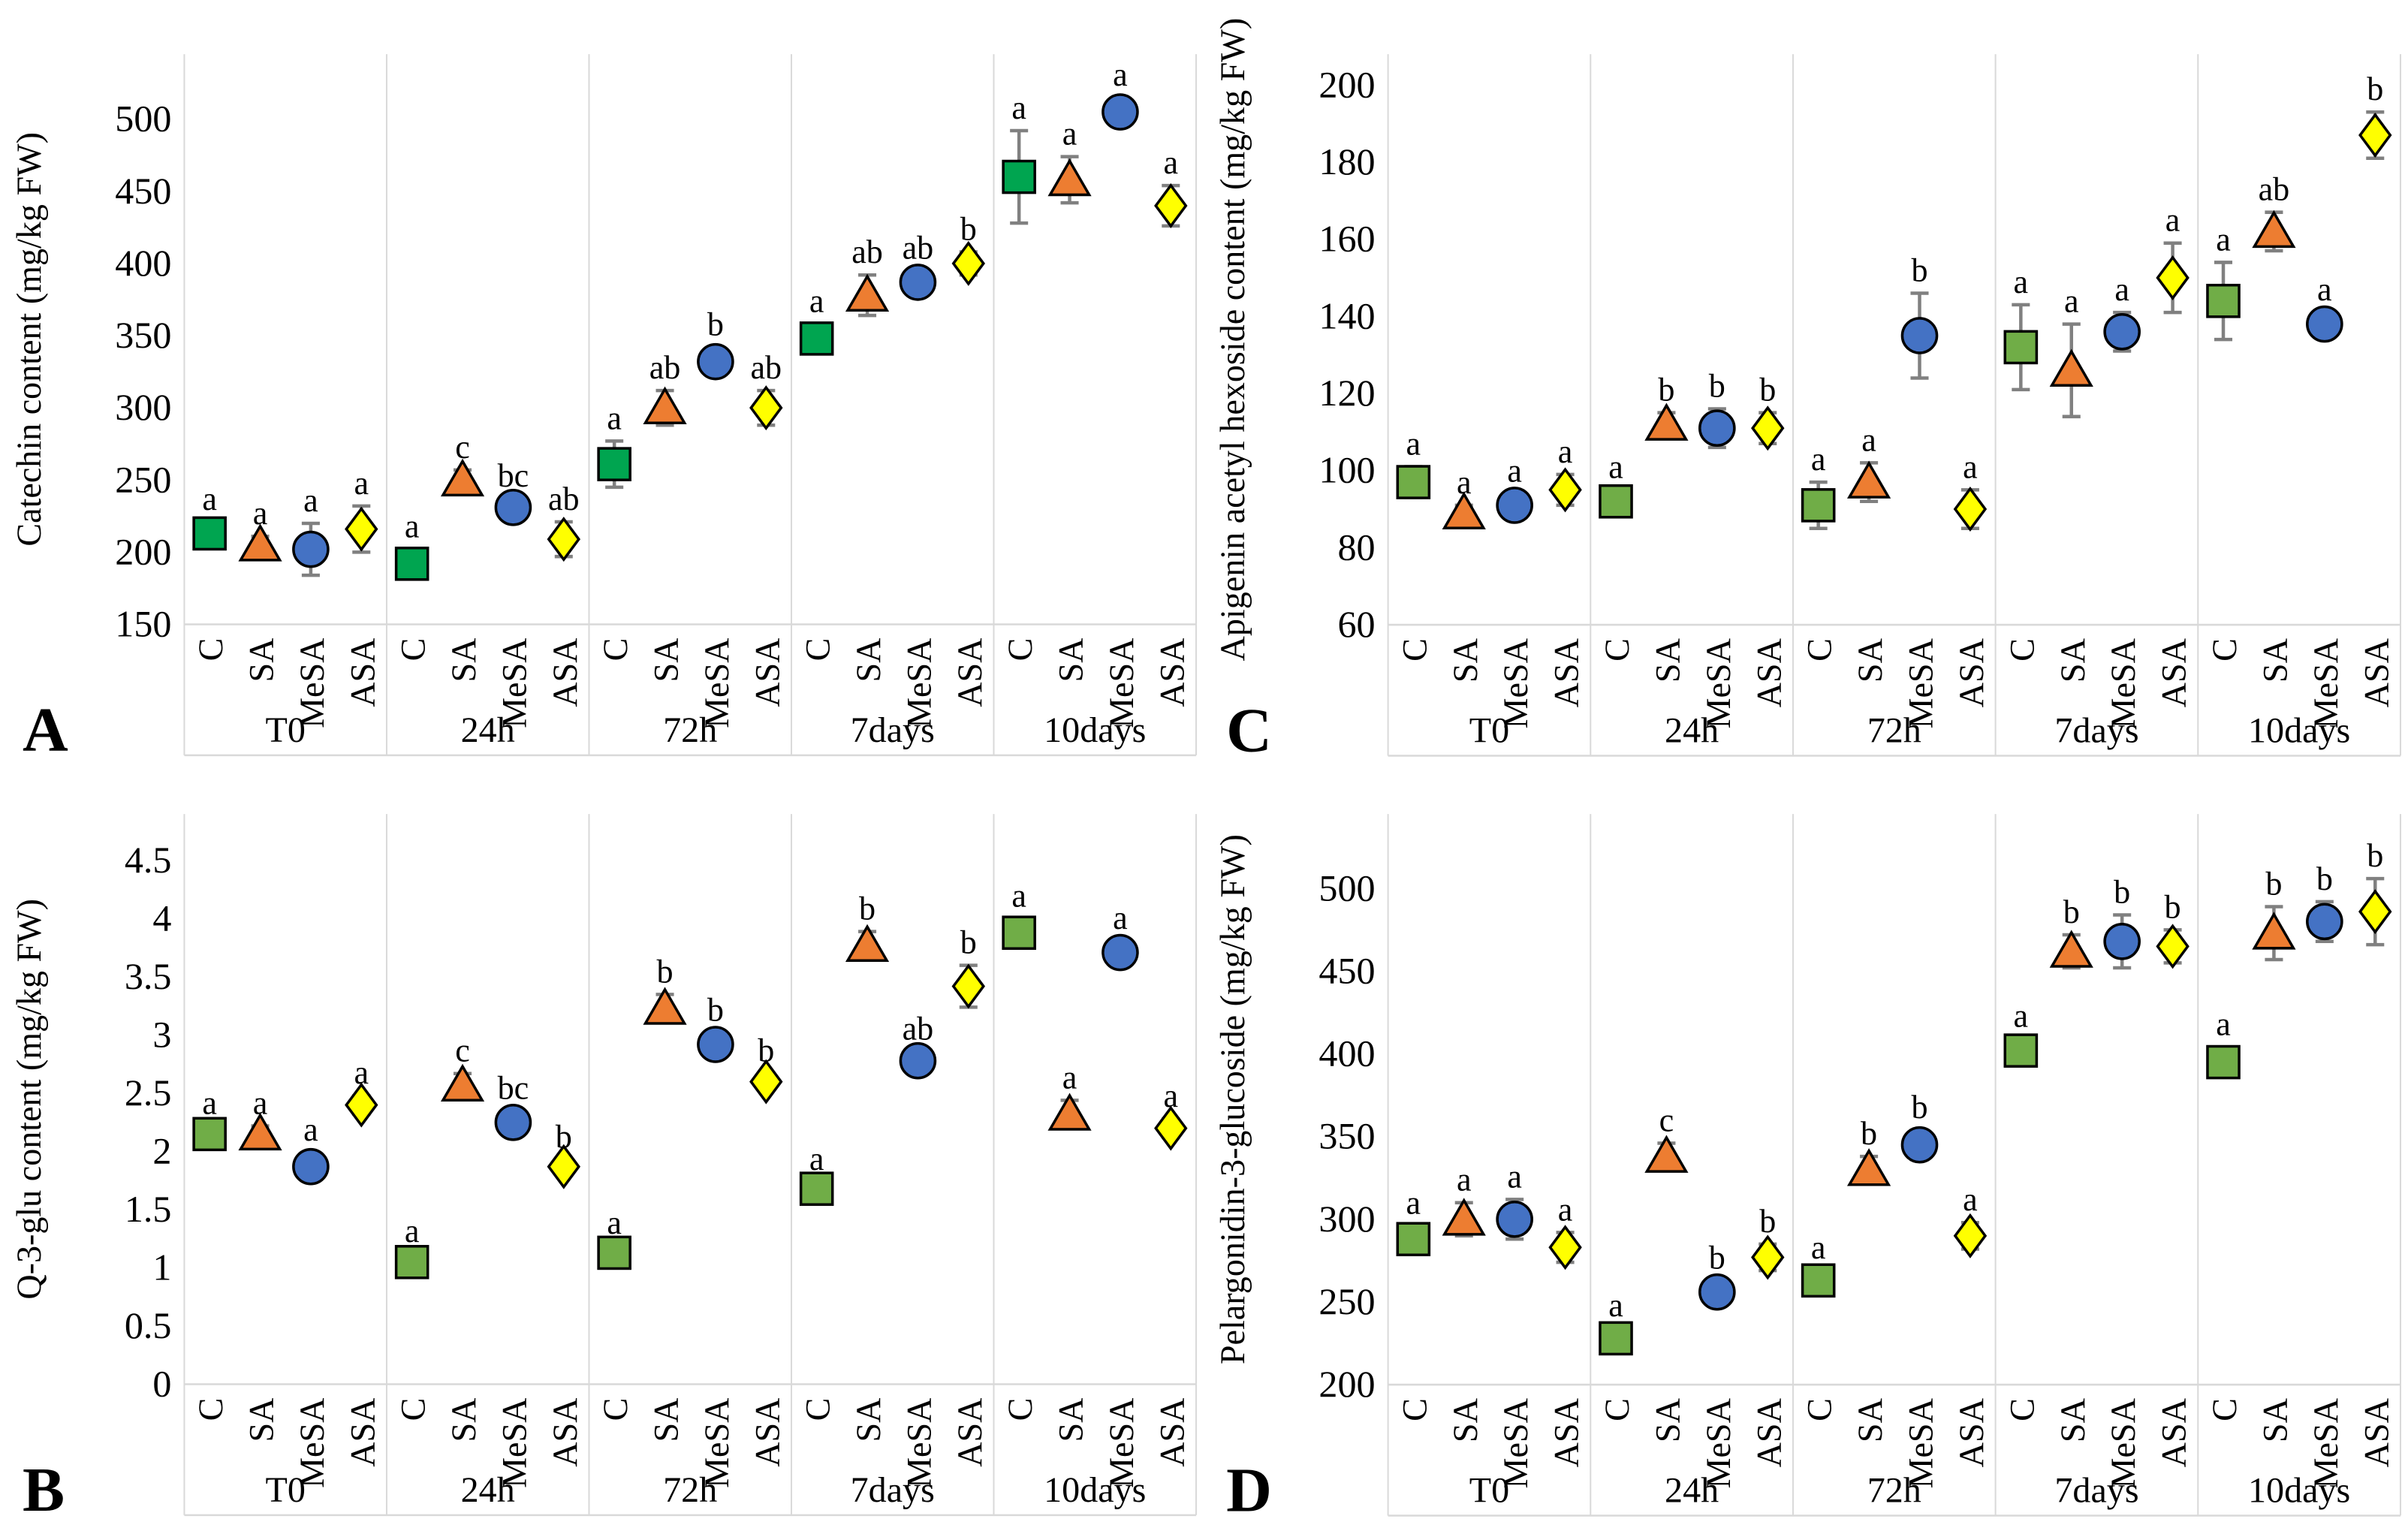 The width and height of the screenshot is (2408, 1522). Describe the element at coordinates (1356, 624) in the screenshot. I see `y-tick-label: 60` at that location.